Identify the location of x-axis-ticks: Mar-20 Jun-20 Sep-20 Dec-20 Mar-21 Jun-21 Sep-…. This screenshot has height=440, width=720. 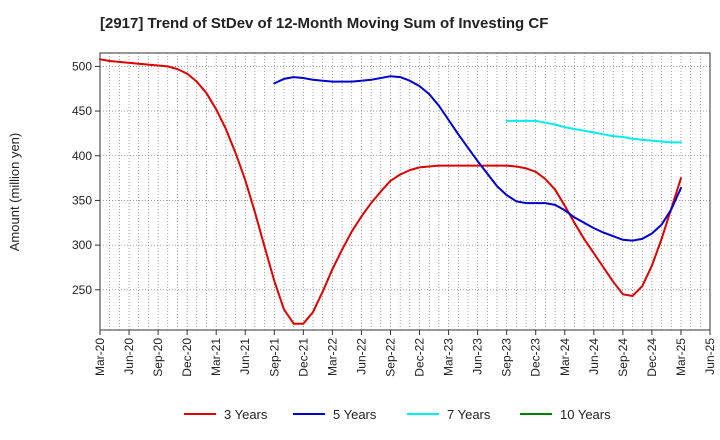
(405, 353).